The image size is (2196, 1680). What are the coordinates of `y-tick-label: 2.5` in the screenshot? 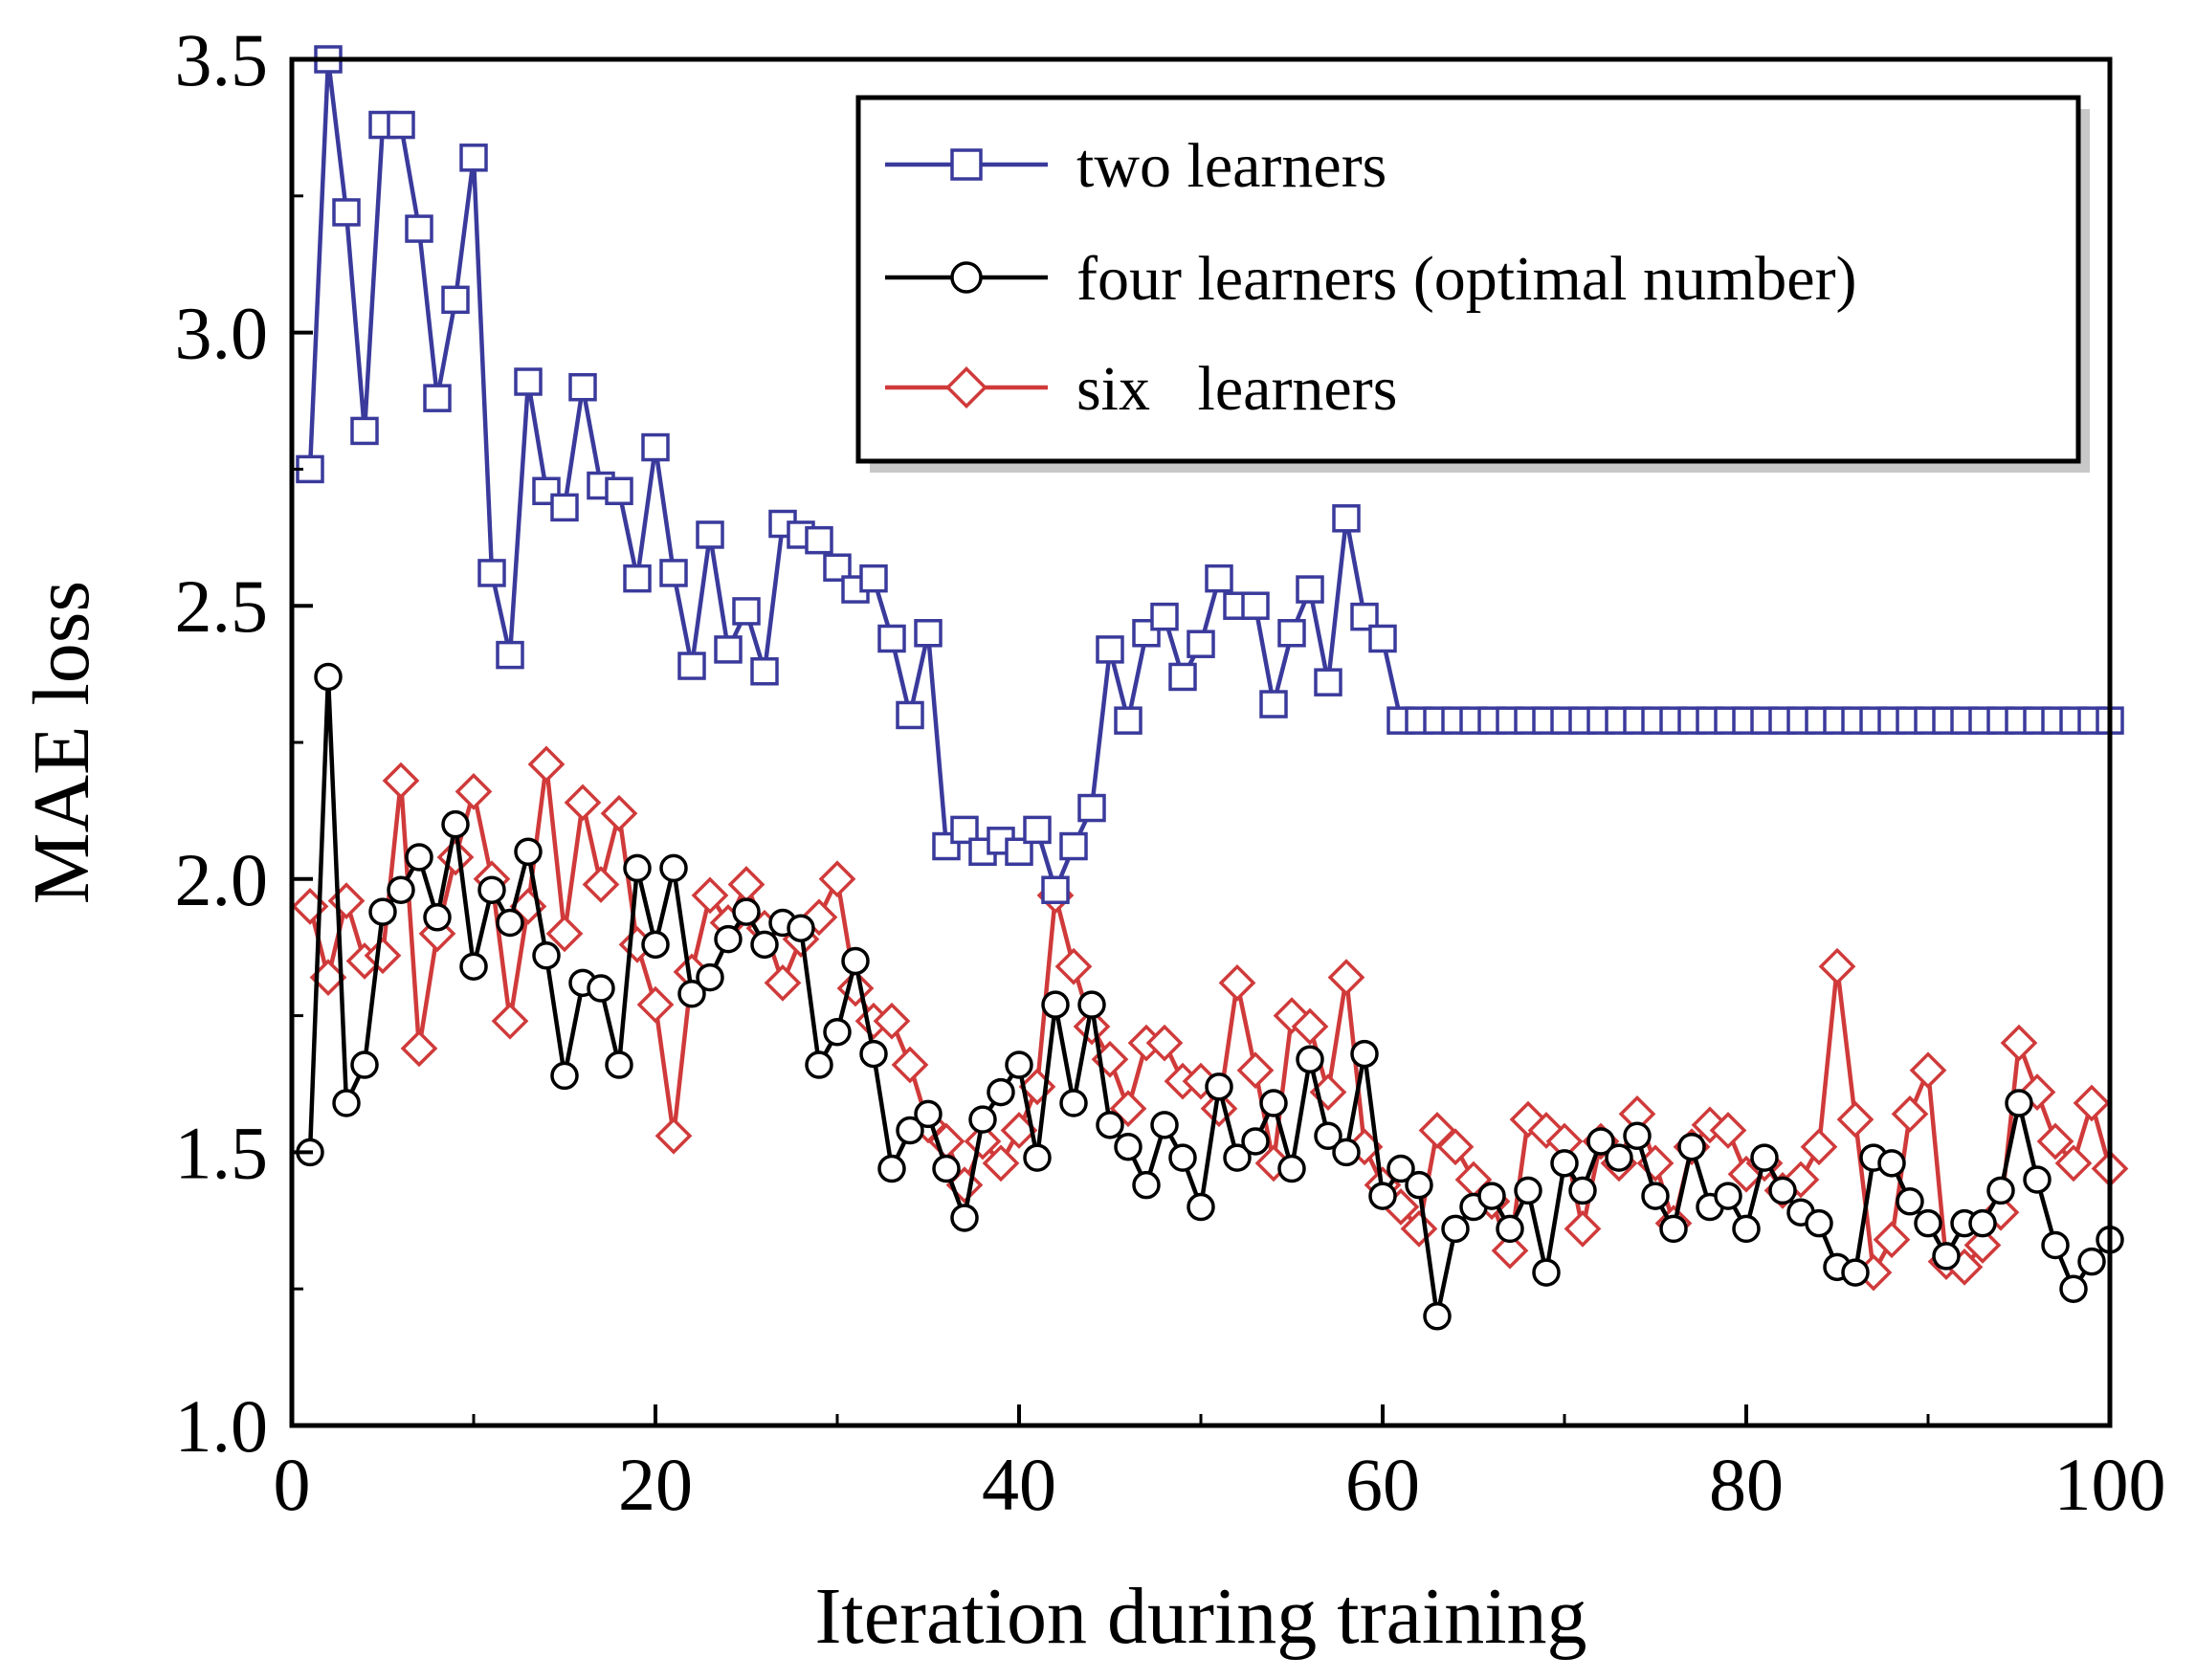 It's located at (222, 606).